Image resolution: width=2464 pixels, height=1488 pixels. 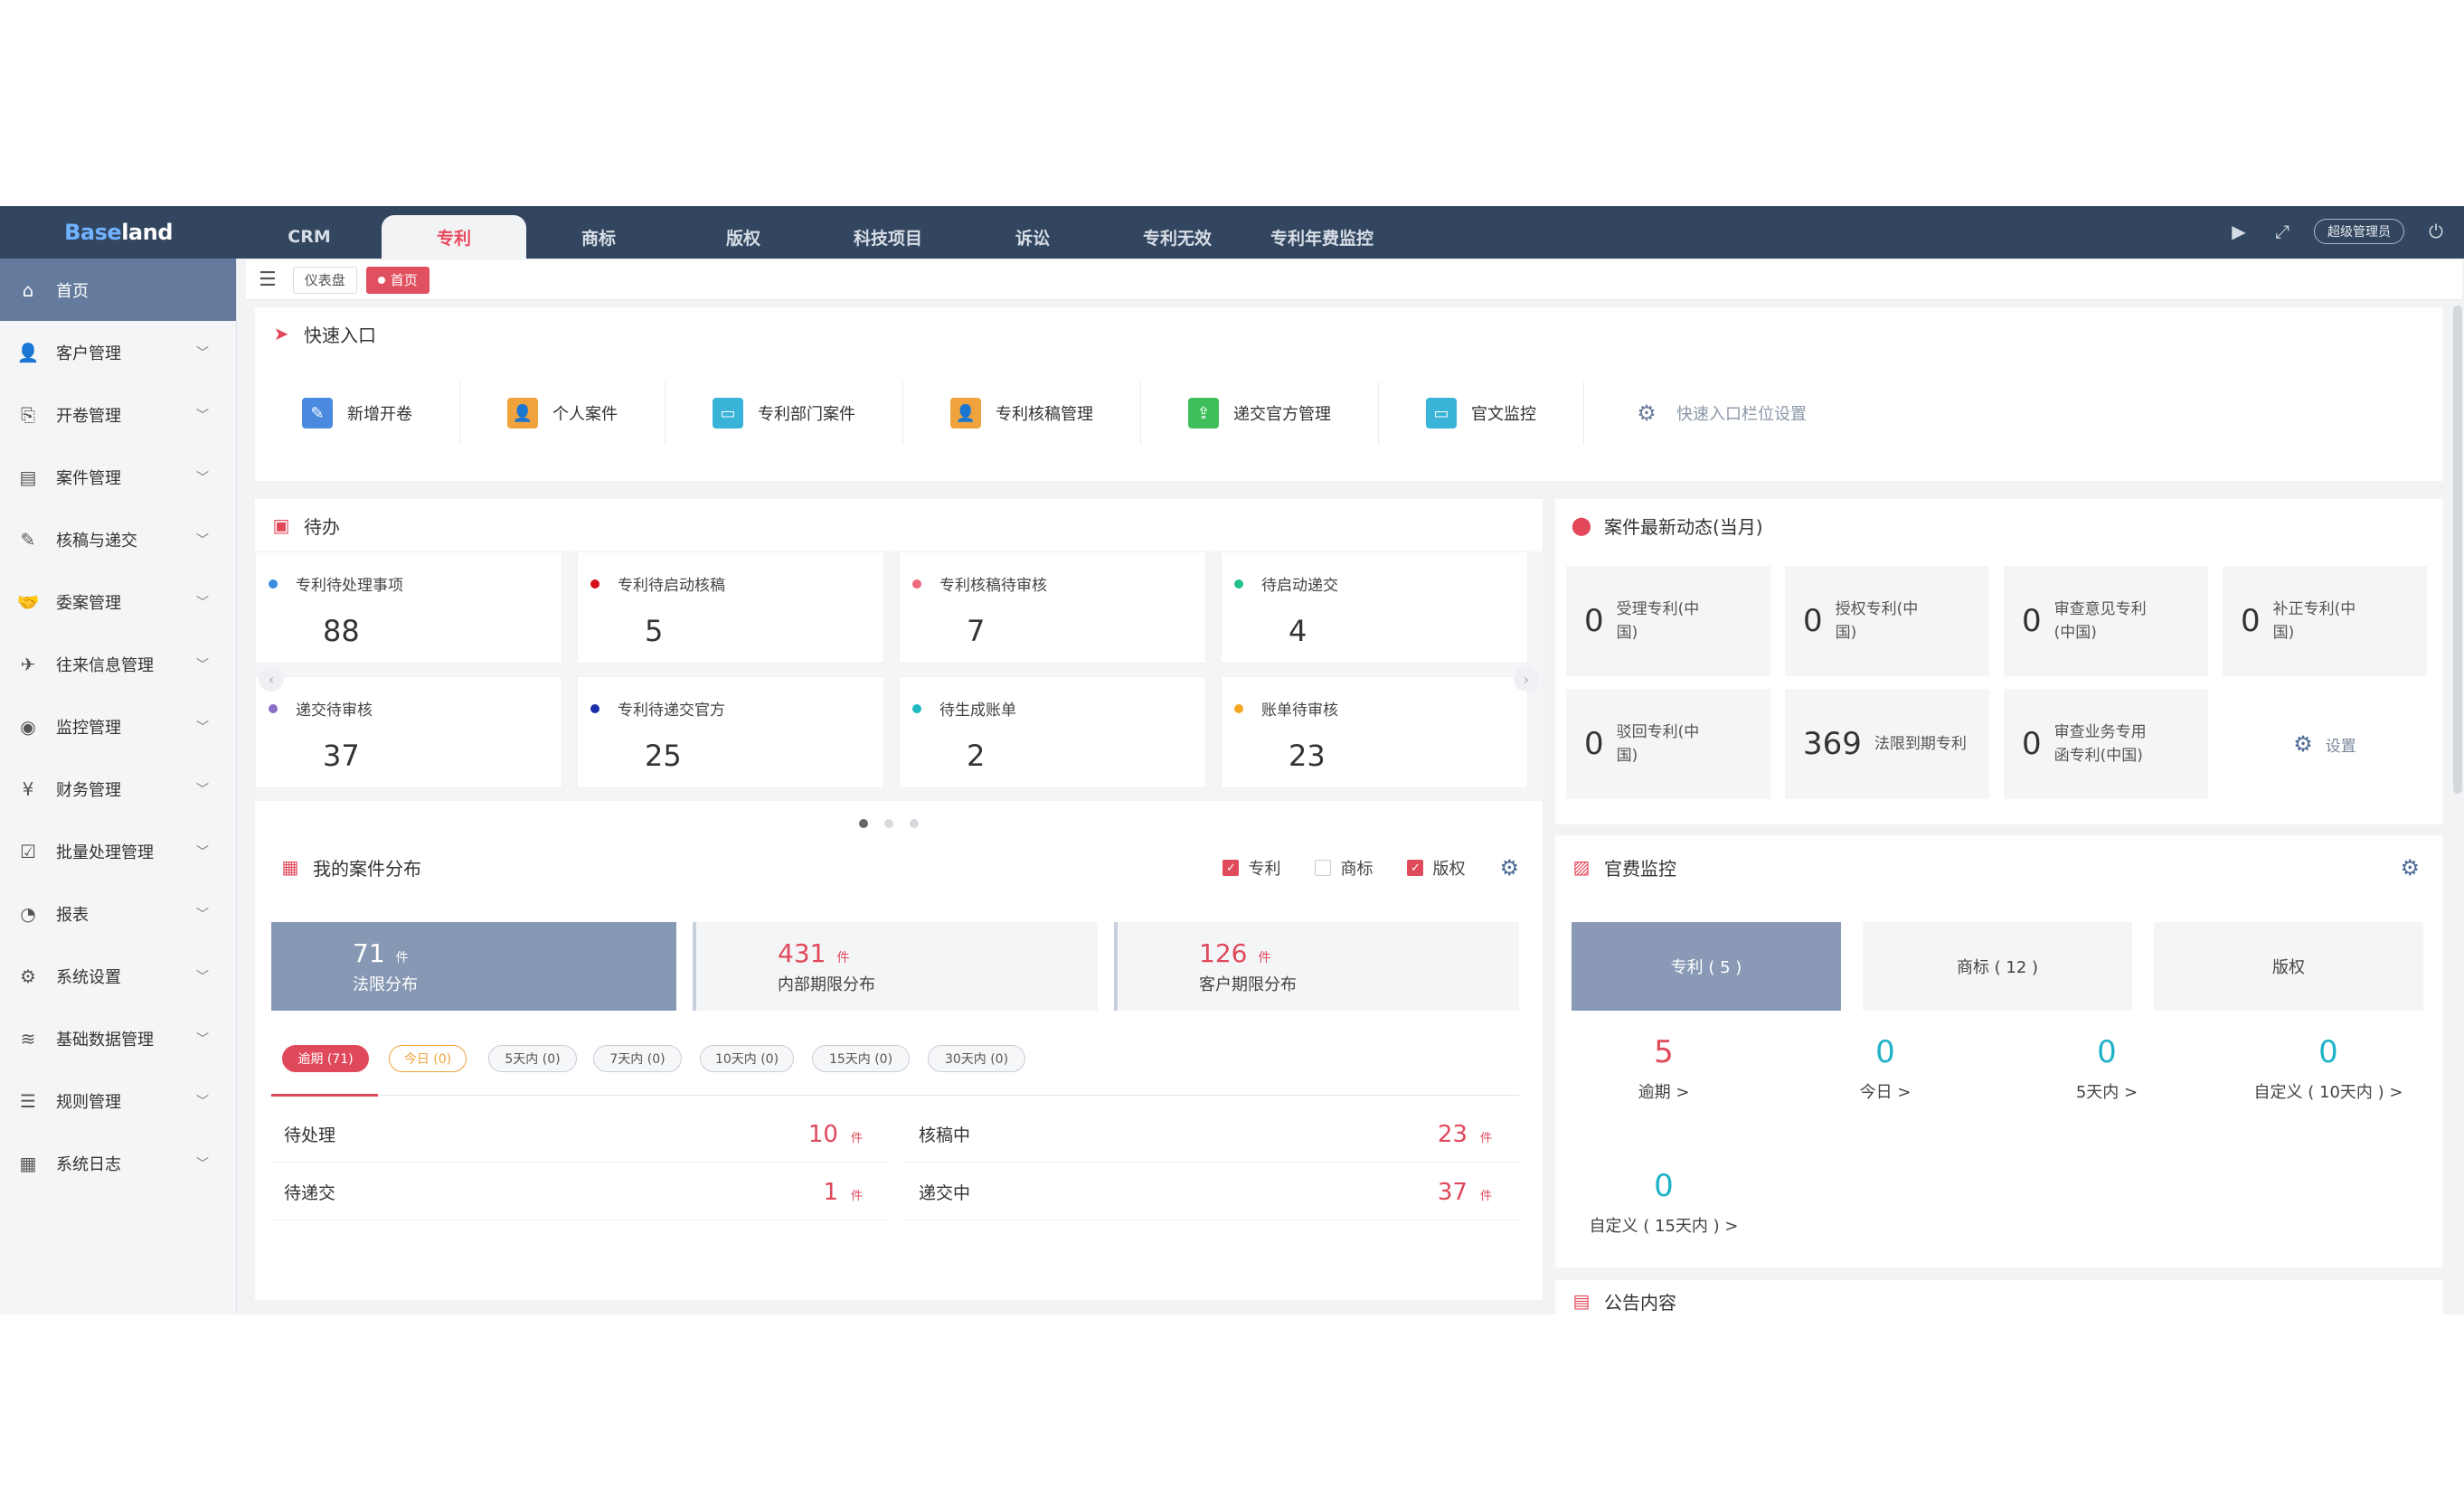 I want to click on sidebar-item-filing: ⎘ 开卷管理 ﹀, so click(x=118, y=414).